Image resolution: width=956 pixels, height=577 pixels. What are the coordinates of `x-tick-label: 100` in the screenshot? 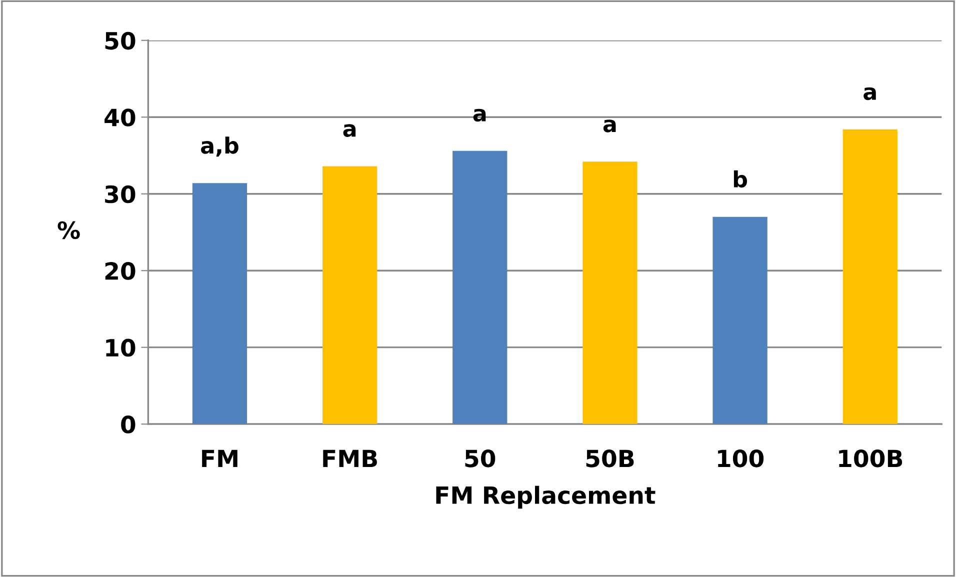 It's located at (741, 459).